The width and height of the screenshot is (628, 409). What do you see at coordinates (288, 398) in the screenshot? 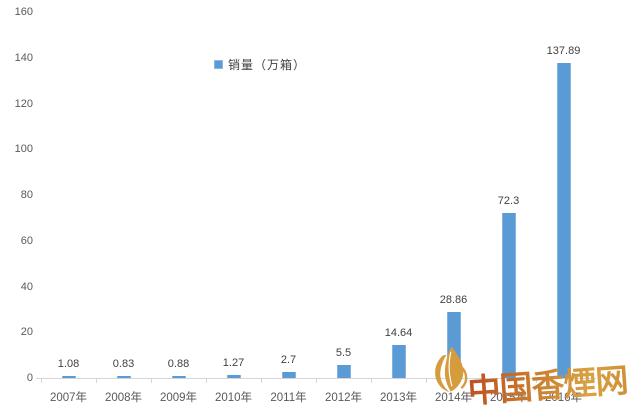
I see `x-category-label: 2011年` at bounding box center [288, 398].